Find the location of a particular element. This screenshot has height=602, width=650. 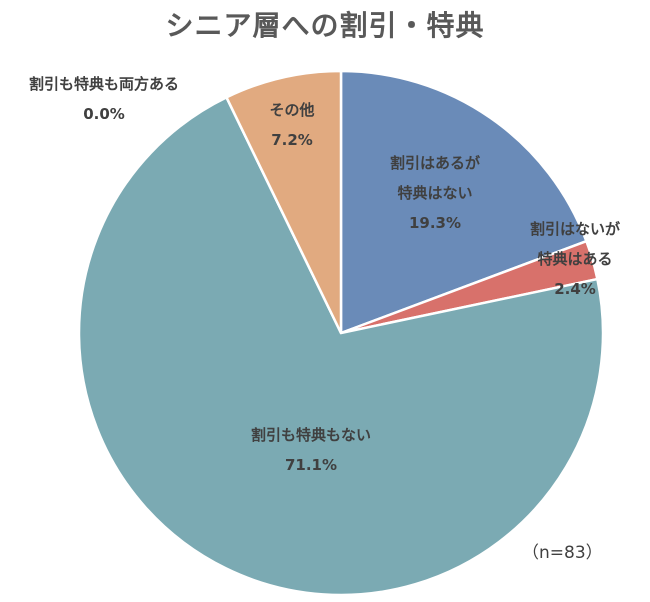

label-other: その他 7.2% is located at coordinates (291, 125).